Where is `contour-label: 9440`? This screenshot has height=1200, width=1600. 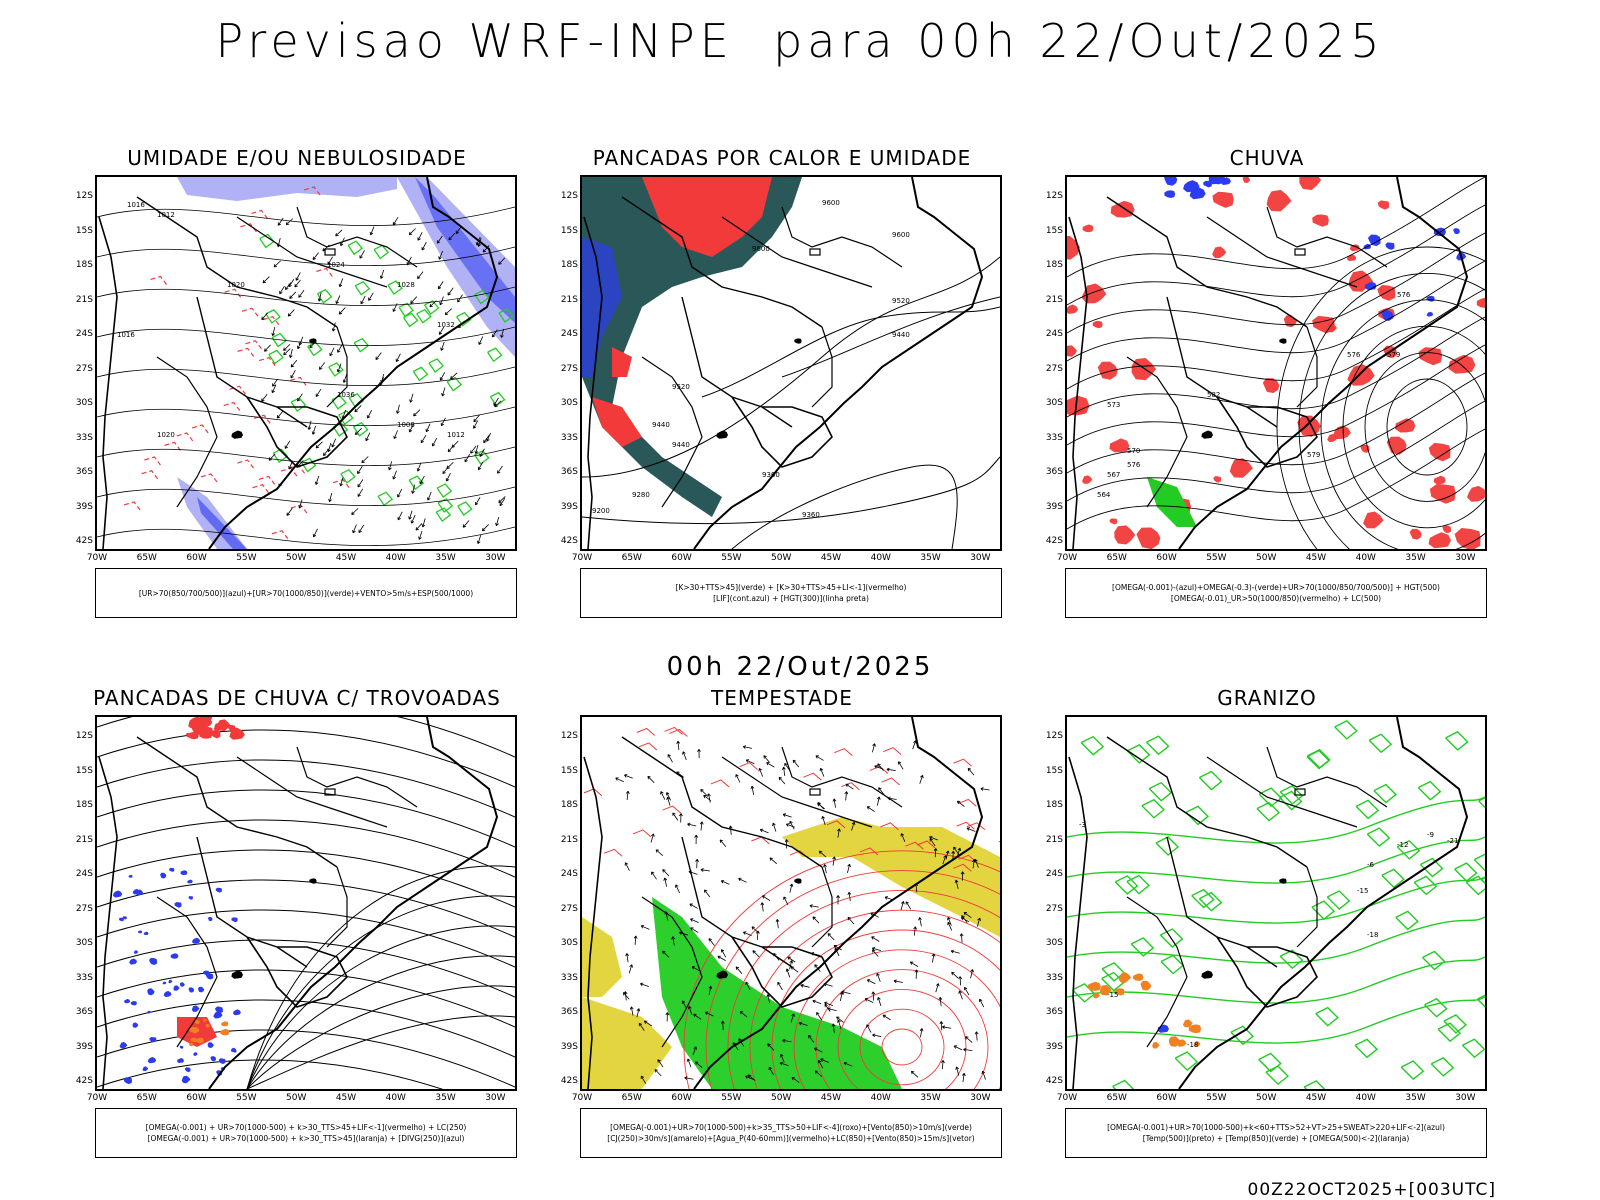 contour-label: 9440 is located at coordinates (901, 335).